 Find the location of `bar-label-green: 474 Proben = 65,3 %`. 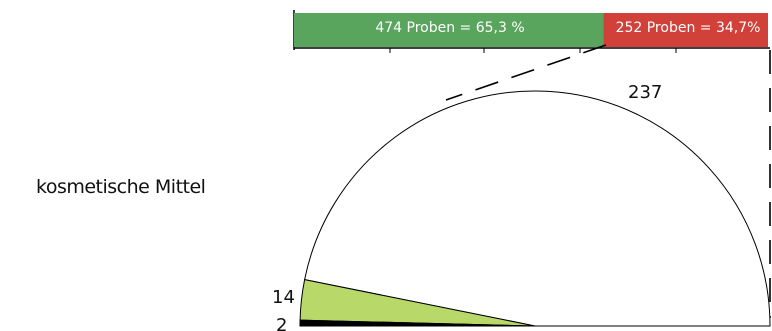

bar-label-green: 474 Proben = 65,3 % is located at coordinates (449, 28).